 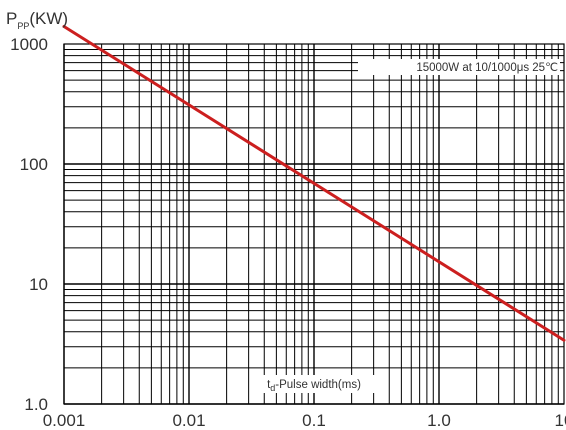 I want to click on rating-annotation: 15000W at 10/1000μs 25℃, so click(x=487, y=68).